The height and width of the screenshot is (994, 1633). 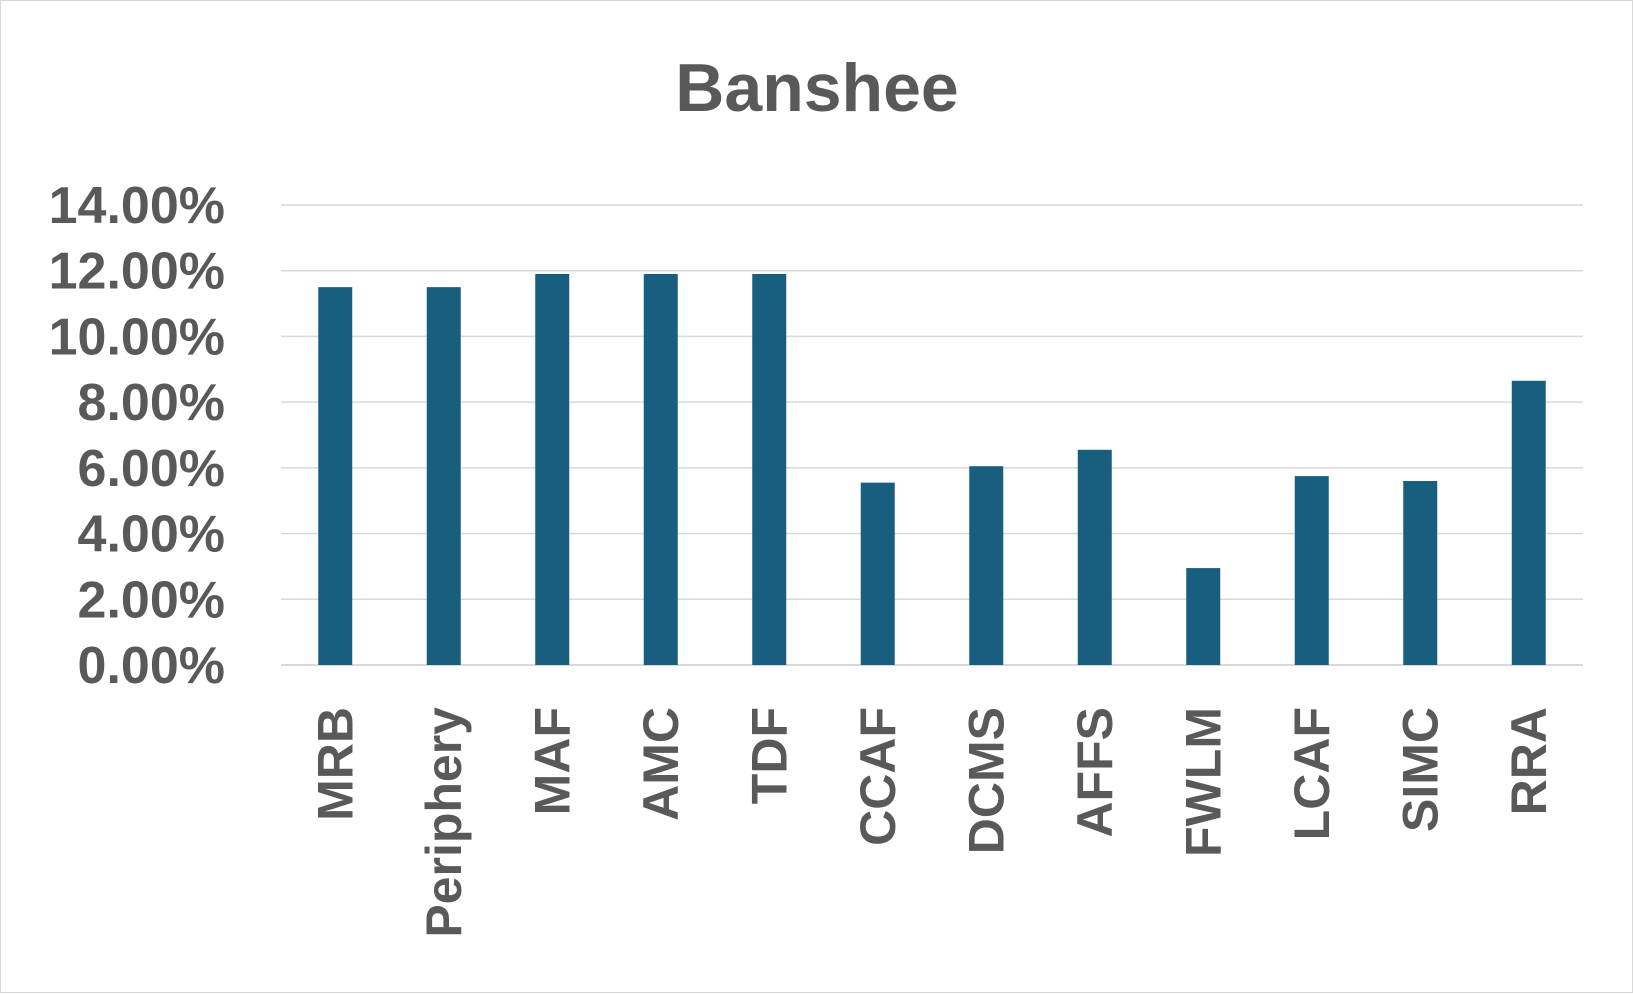 What do you see at coordinates (986, 780) in the screenshot?
I see `x-tick-label: DCMS` at bounding box center [986, 780].